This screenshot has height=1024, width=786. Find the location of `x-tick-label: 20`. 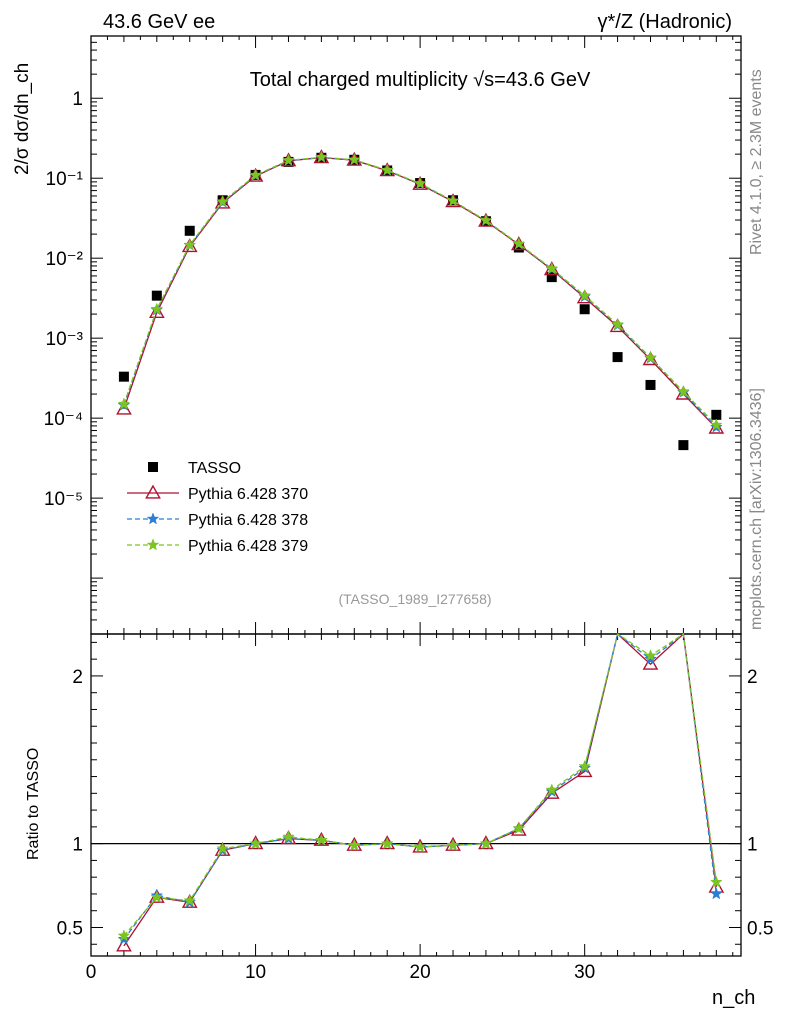

x-tick-label: 20 is located at coordinates (420, 972).